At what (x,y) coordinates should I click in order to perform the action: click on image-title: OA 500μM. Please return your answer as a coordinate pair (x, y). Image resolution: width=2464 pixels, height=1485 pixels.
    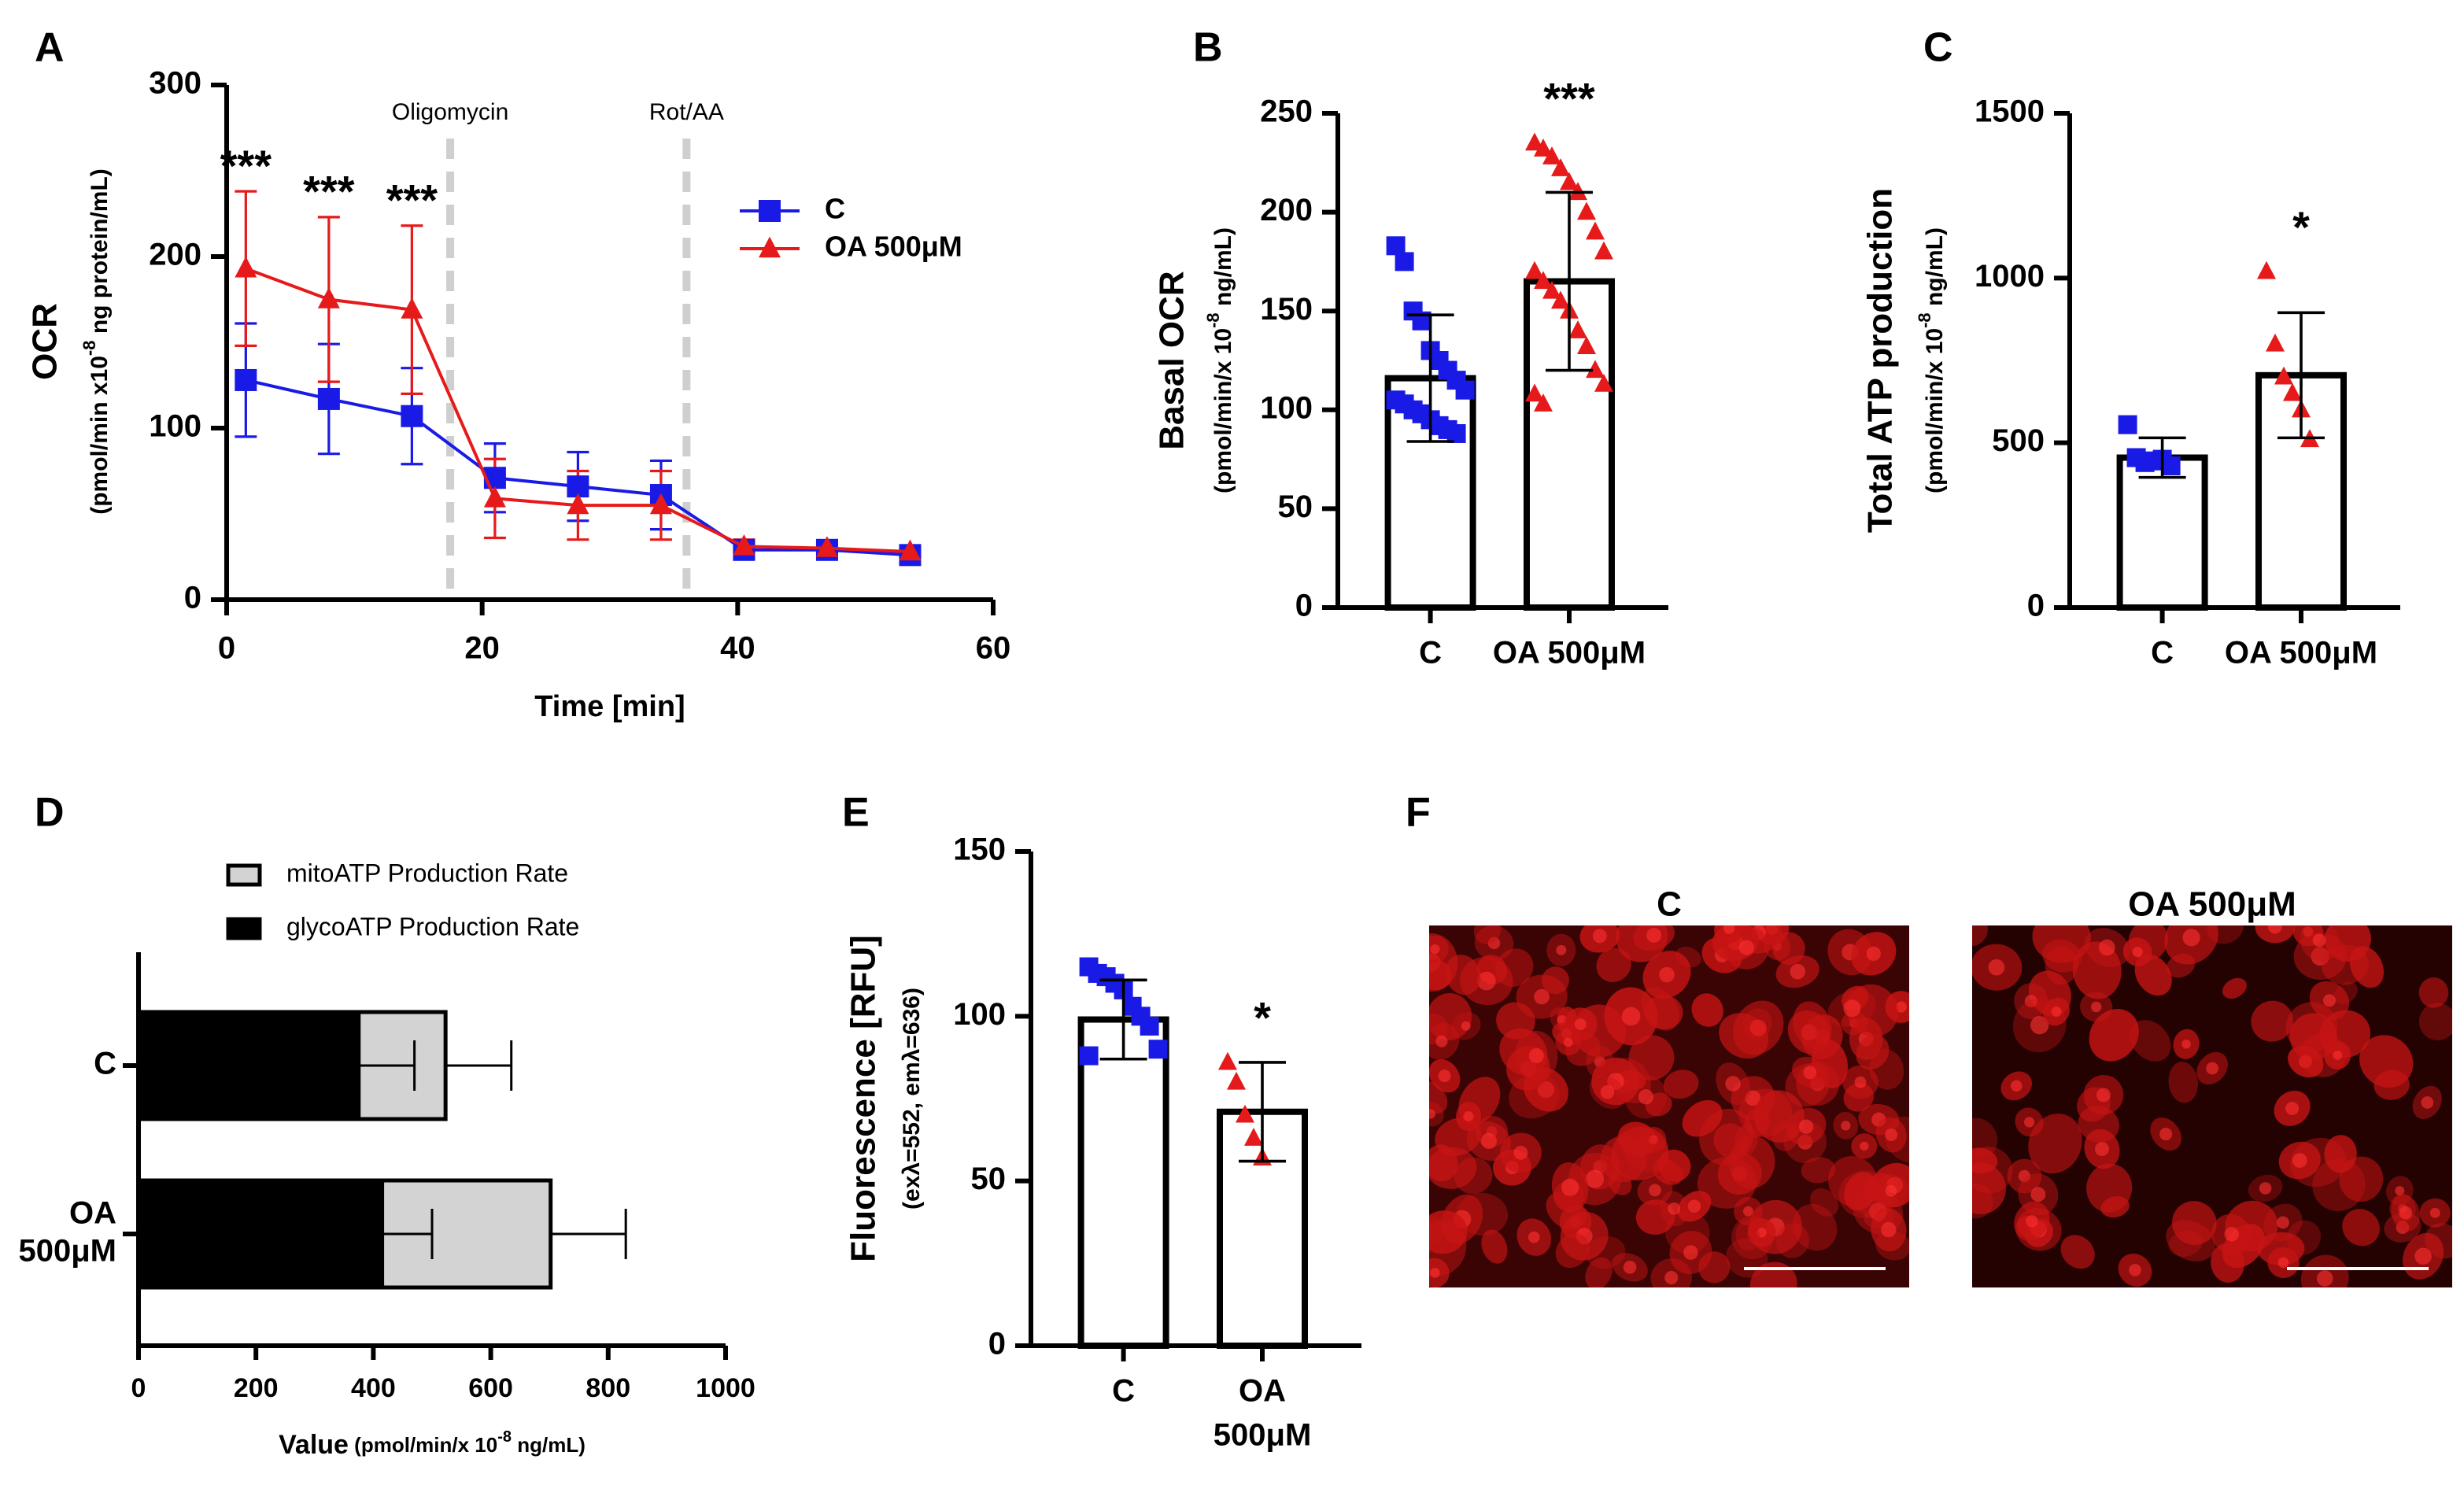
    Looking at the image, I should click on (2212, 904).